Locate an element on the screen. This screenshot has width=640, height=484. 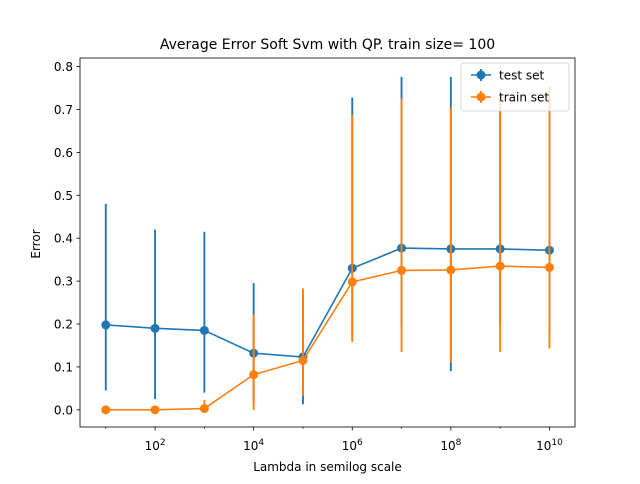
x-tick-label: 10⁴ is located at coordinates (253, 445).